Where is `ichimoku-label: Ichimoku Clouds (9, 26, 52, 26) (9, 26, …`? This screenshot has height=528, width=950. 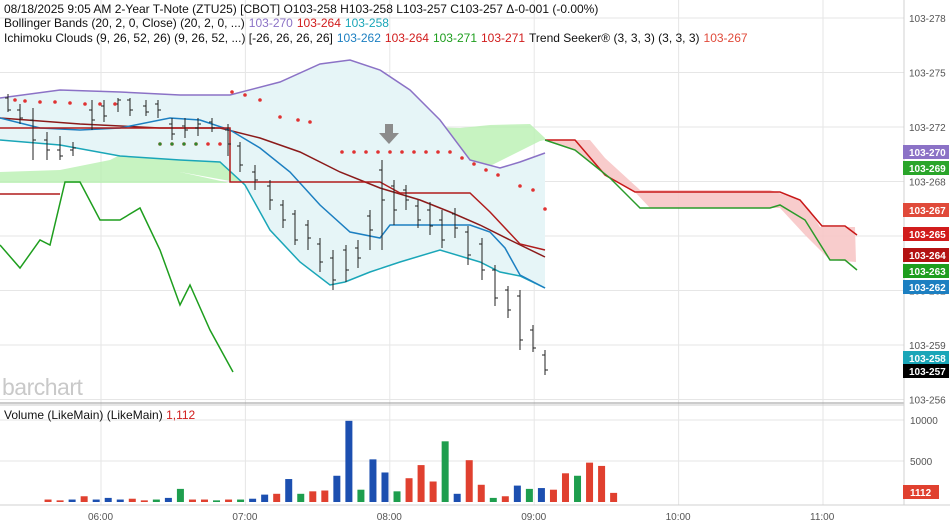
ichimoku-label: Ichimoku Clouds (9, 26, 52, 26) (9, 26, … is located at coordinates (168, 38).